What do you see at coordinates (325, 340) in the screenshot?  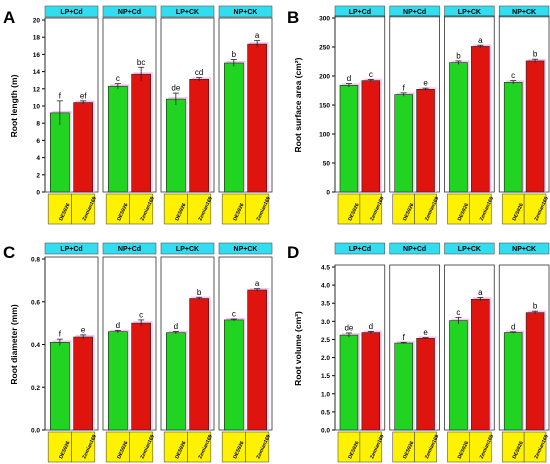 I see `y-tick-label: 2.5` at bounding box center [325, 340].